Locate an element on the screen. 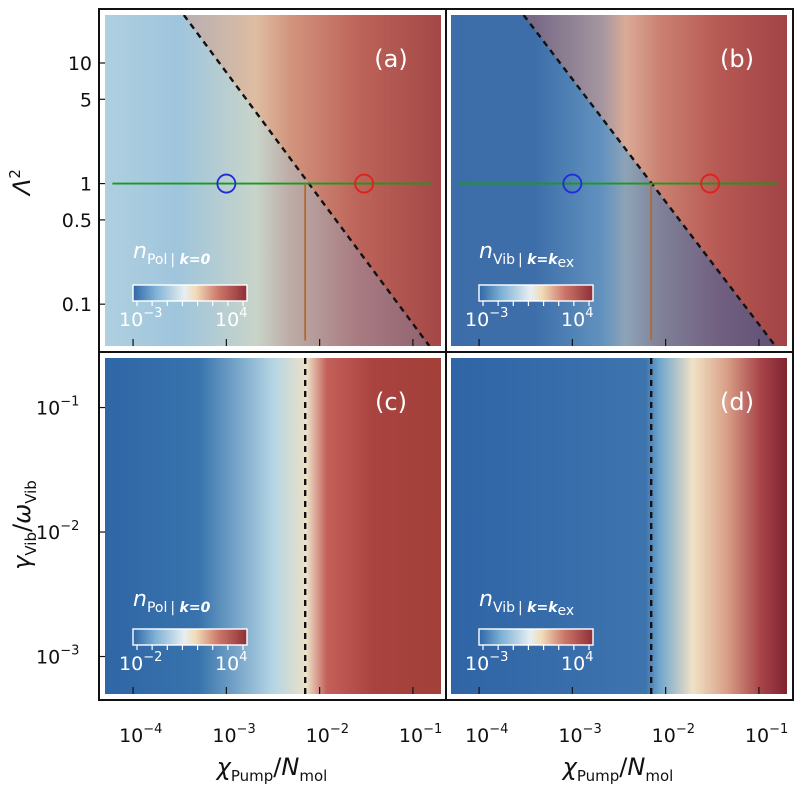 Image resolution: width=797 pixels, height=785 pixels. region-above-threshold-b is located at coordinates (655, 180).